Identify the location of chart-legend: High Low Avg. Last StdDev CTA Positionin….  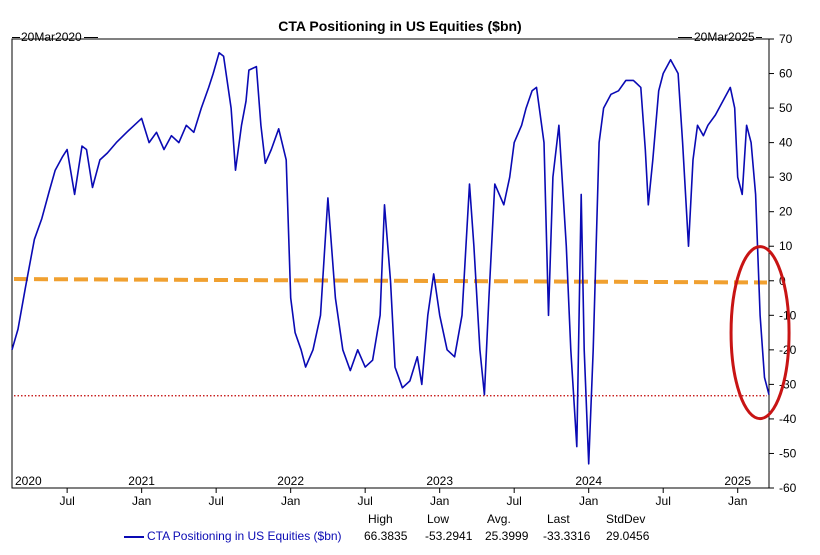
(410, 532).